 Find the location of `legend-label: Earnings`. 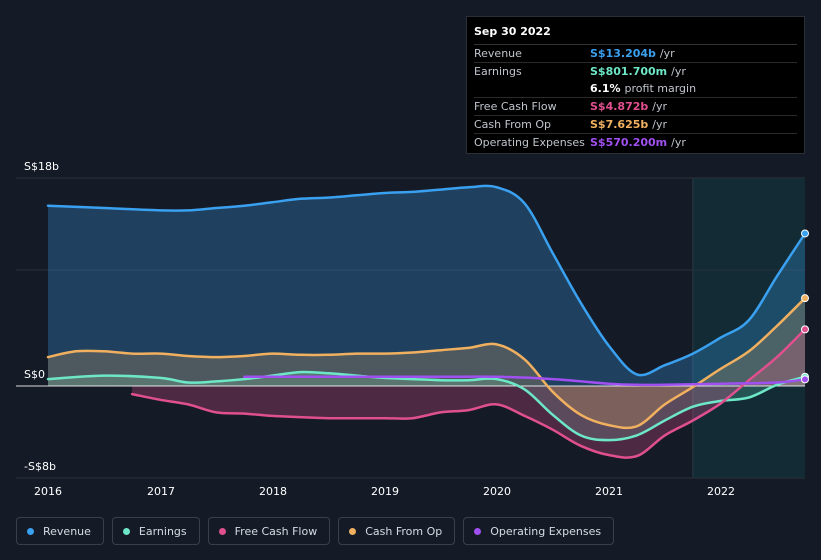

legend-label: Earnings is located at coordinates (162, 531).